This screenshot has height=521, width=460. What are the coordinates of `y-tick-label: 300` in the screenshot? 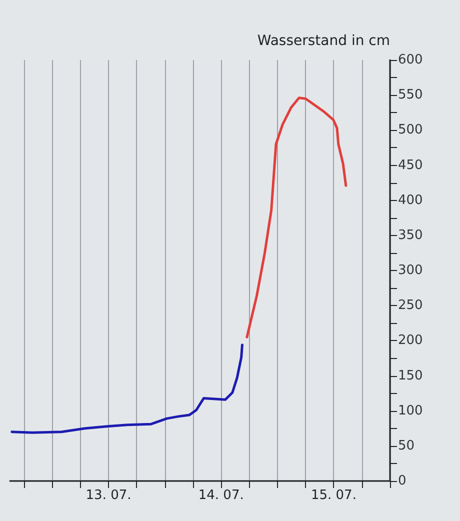 It's located at (410, 270).